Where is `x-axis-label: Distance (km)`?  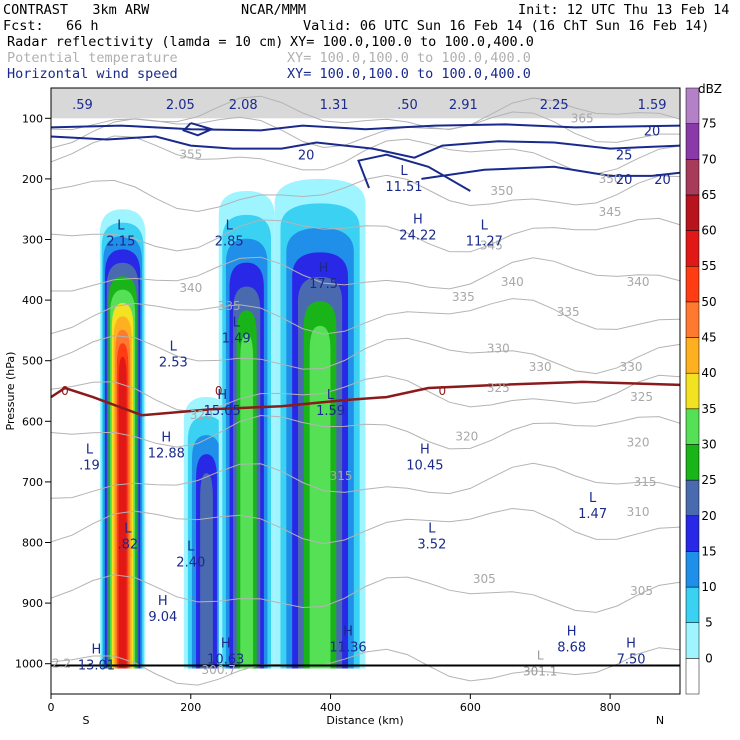
x-axis-label: Distance (km) is located at coordinates (364, 720).